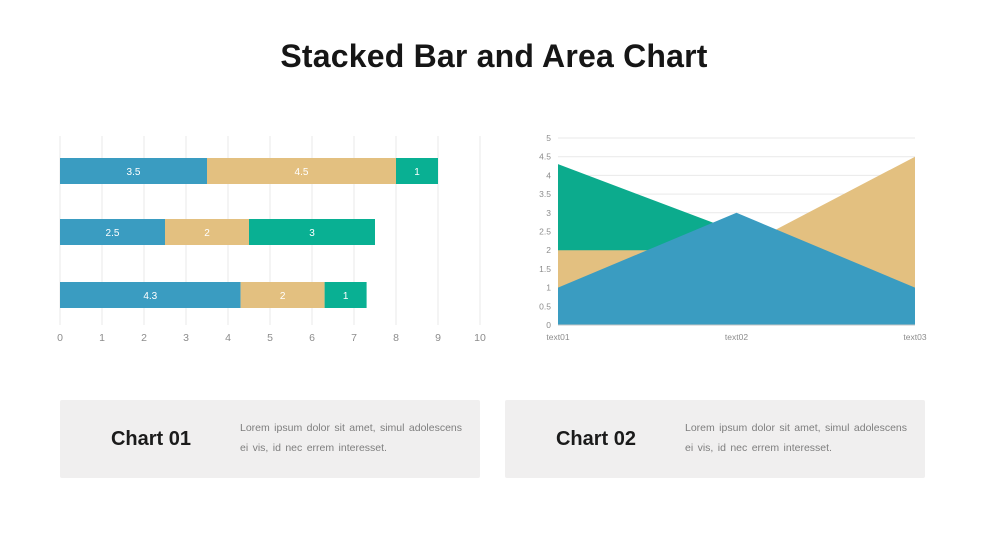 The width and height of the screenshot is (988, 556). I want to click on y-axis-tick-label: 4.5, so click(545, 157).